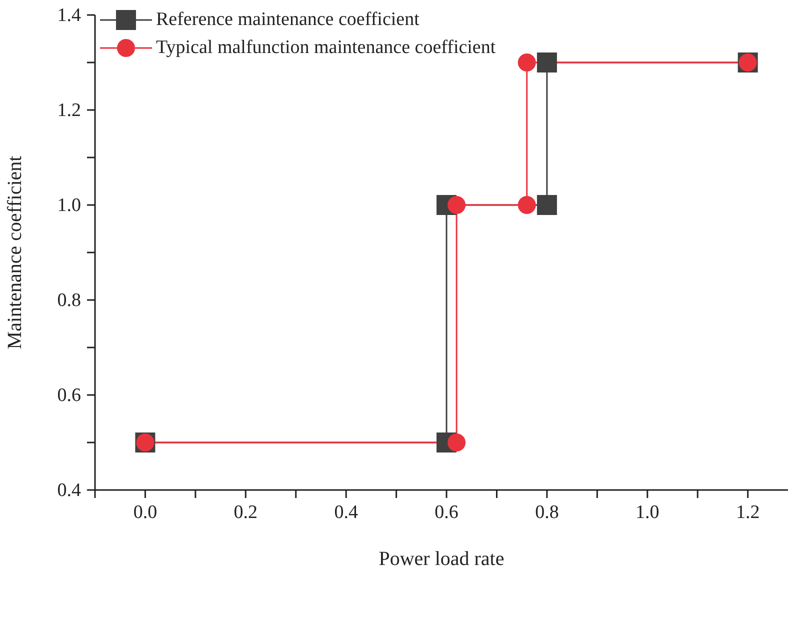  Describe the element at coordinates (69, 110) in the screenshot. I see `y-tick-label: 1.2` at that location.